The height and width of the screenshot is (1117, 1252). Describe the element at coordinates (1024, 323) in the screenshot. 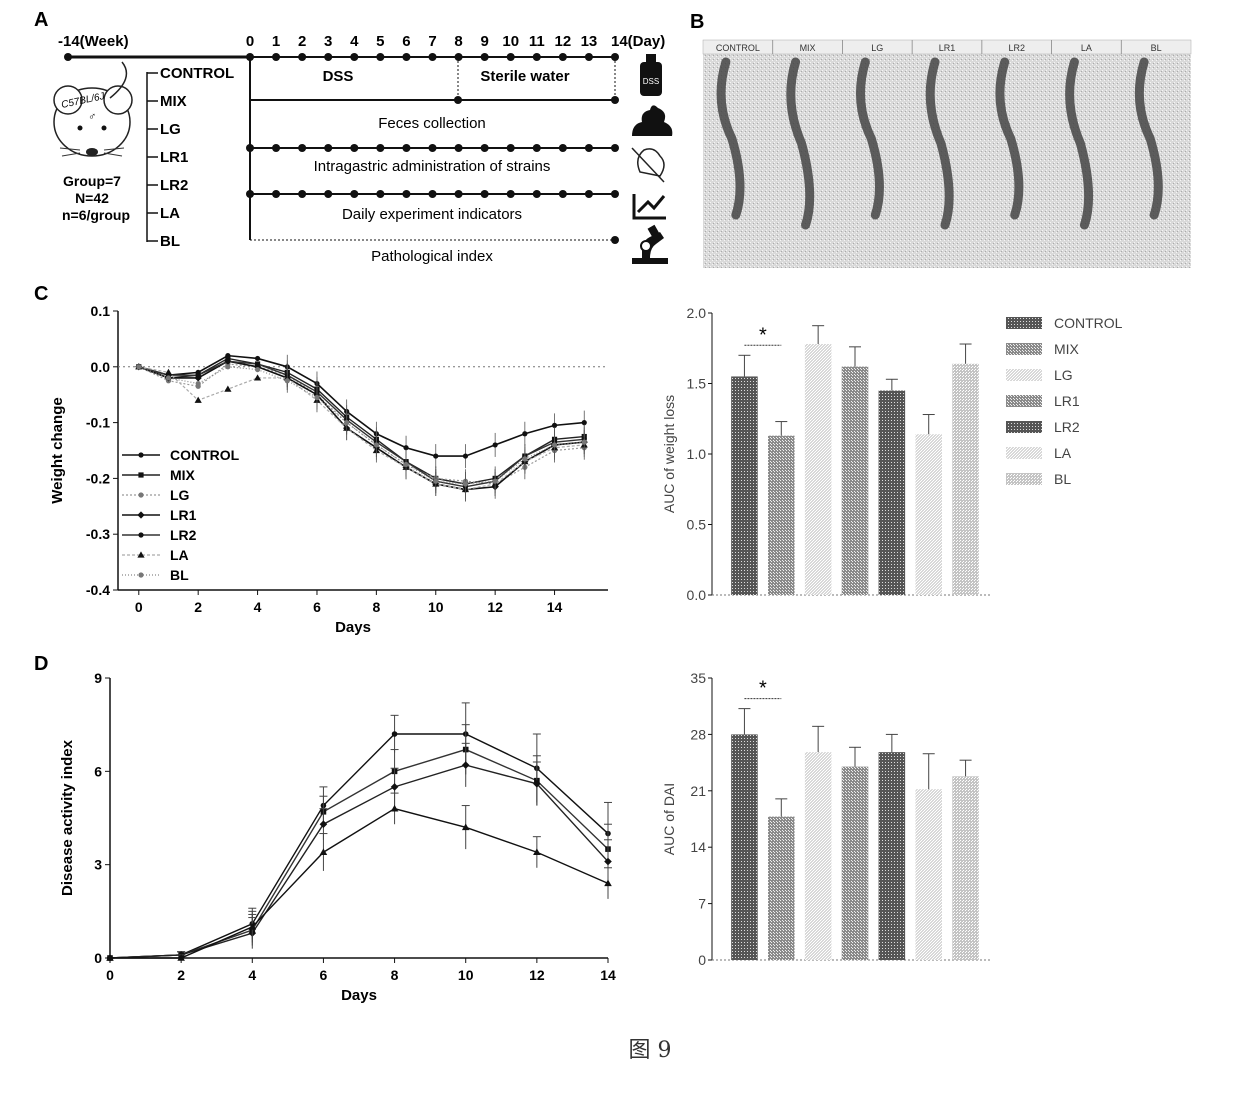

I see `legend-swatch-control` at that location.